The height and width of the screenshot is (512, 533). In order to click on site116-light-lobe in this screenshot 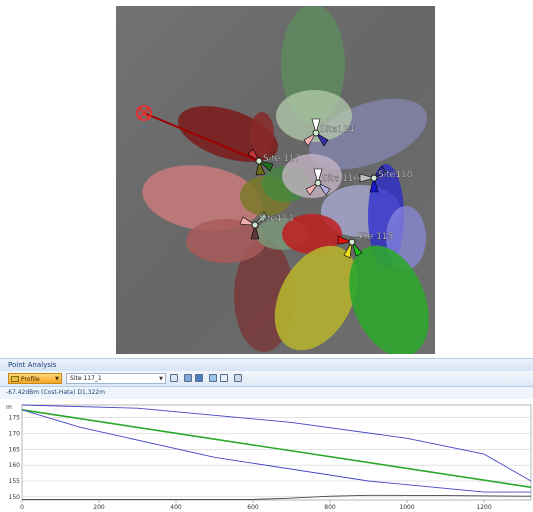, I will do `click(312, 176)`.